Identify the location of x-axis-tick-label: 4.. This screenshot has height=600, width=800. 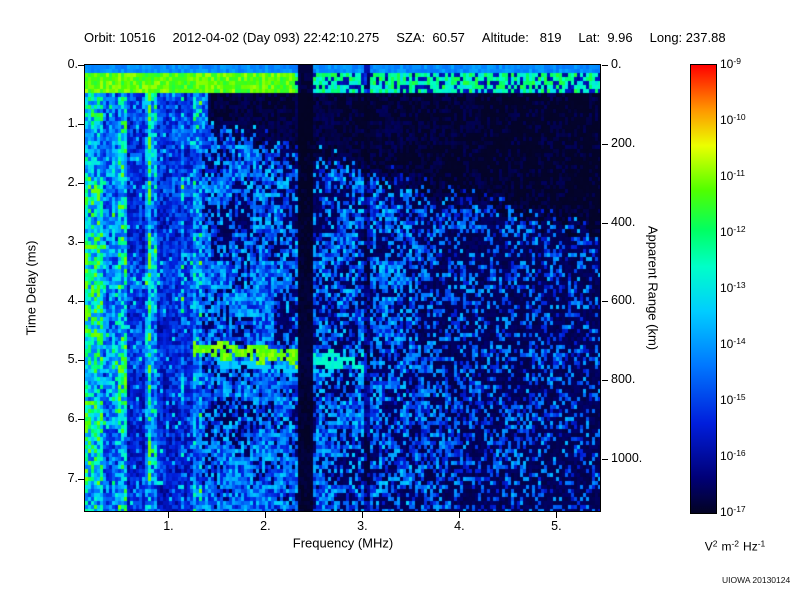
(459, 526).